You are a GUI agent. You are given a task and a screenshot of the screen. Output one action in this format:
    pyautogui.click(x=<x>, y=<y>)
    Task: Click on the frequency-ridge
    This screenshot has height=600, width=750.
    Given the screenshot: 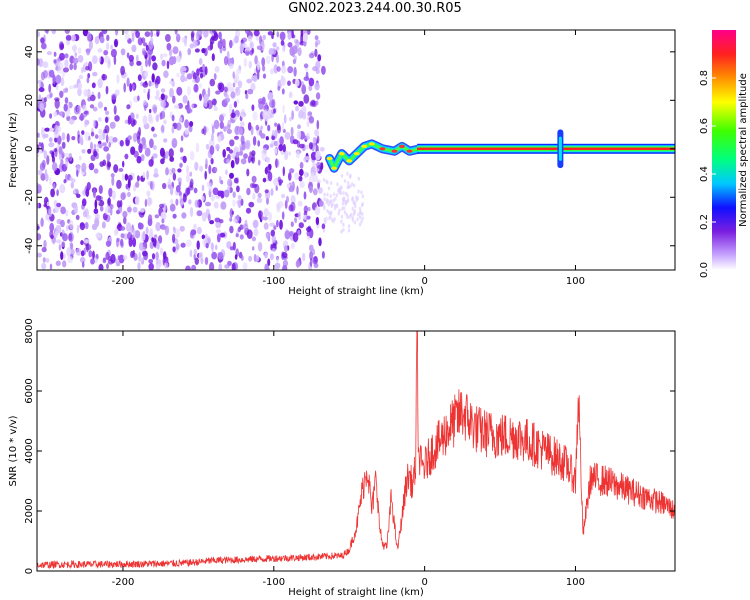 What is the action you would take?
    pyautogui.click(x=546, y=149)
    